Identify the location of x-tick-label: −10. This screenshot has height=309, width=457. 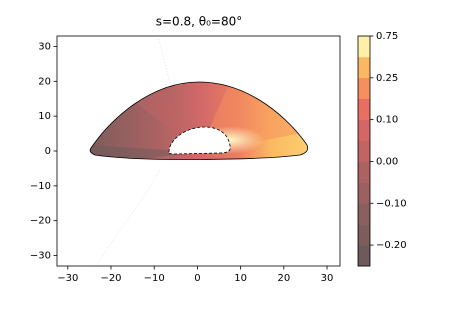
(154, 278).